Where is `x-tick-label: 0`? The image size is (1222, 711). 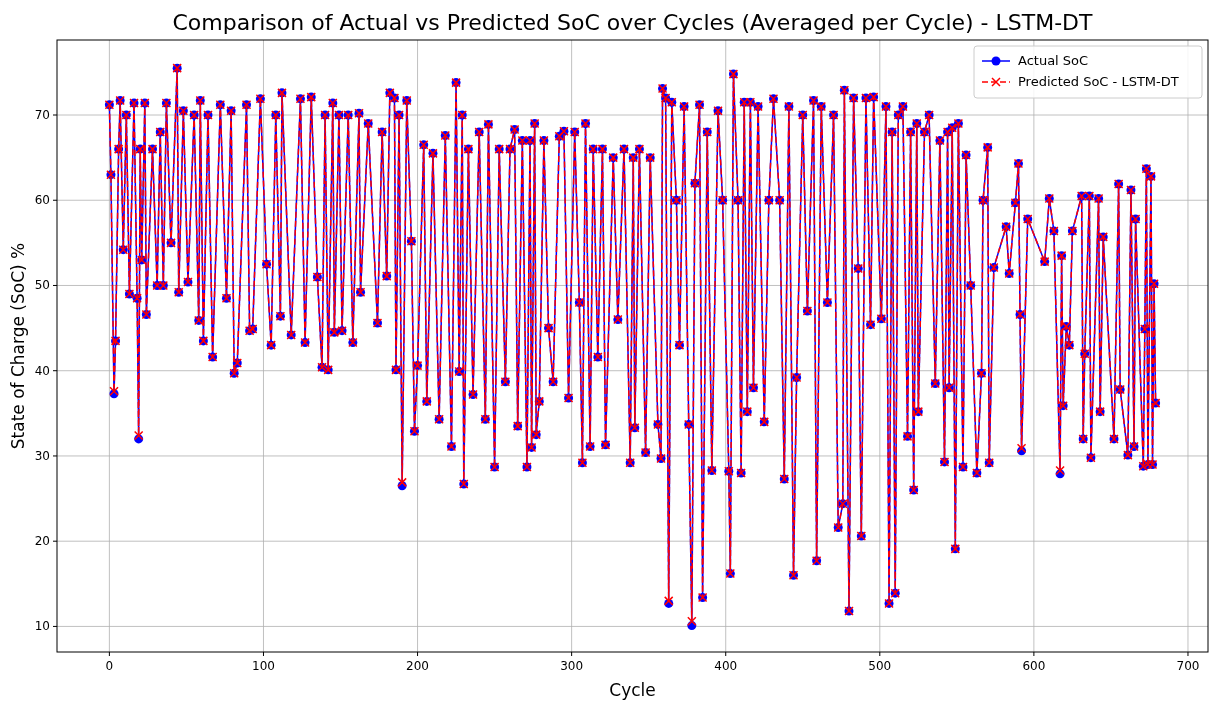
x-tick-label: 0 is located at coordinates (109, 666).